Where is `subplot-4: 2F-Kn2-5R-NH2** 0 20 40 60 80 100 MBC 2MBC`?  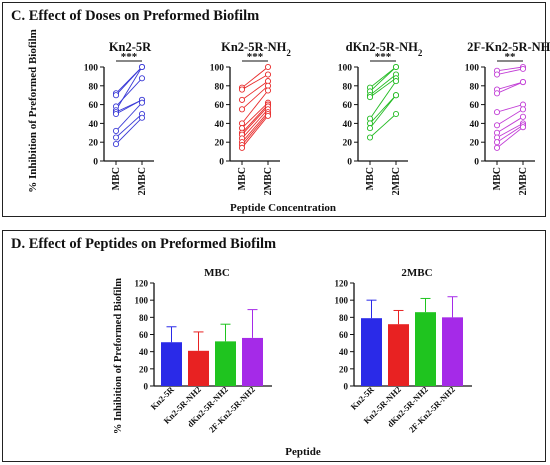 subplot-4: 2F-Kn2-5R-NH2** 0 20 40 60 80 100 MBC 2MBC is located at coordinates (507, 117).